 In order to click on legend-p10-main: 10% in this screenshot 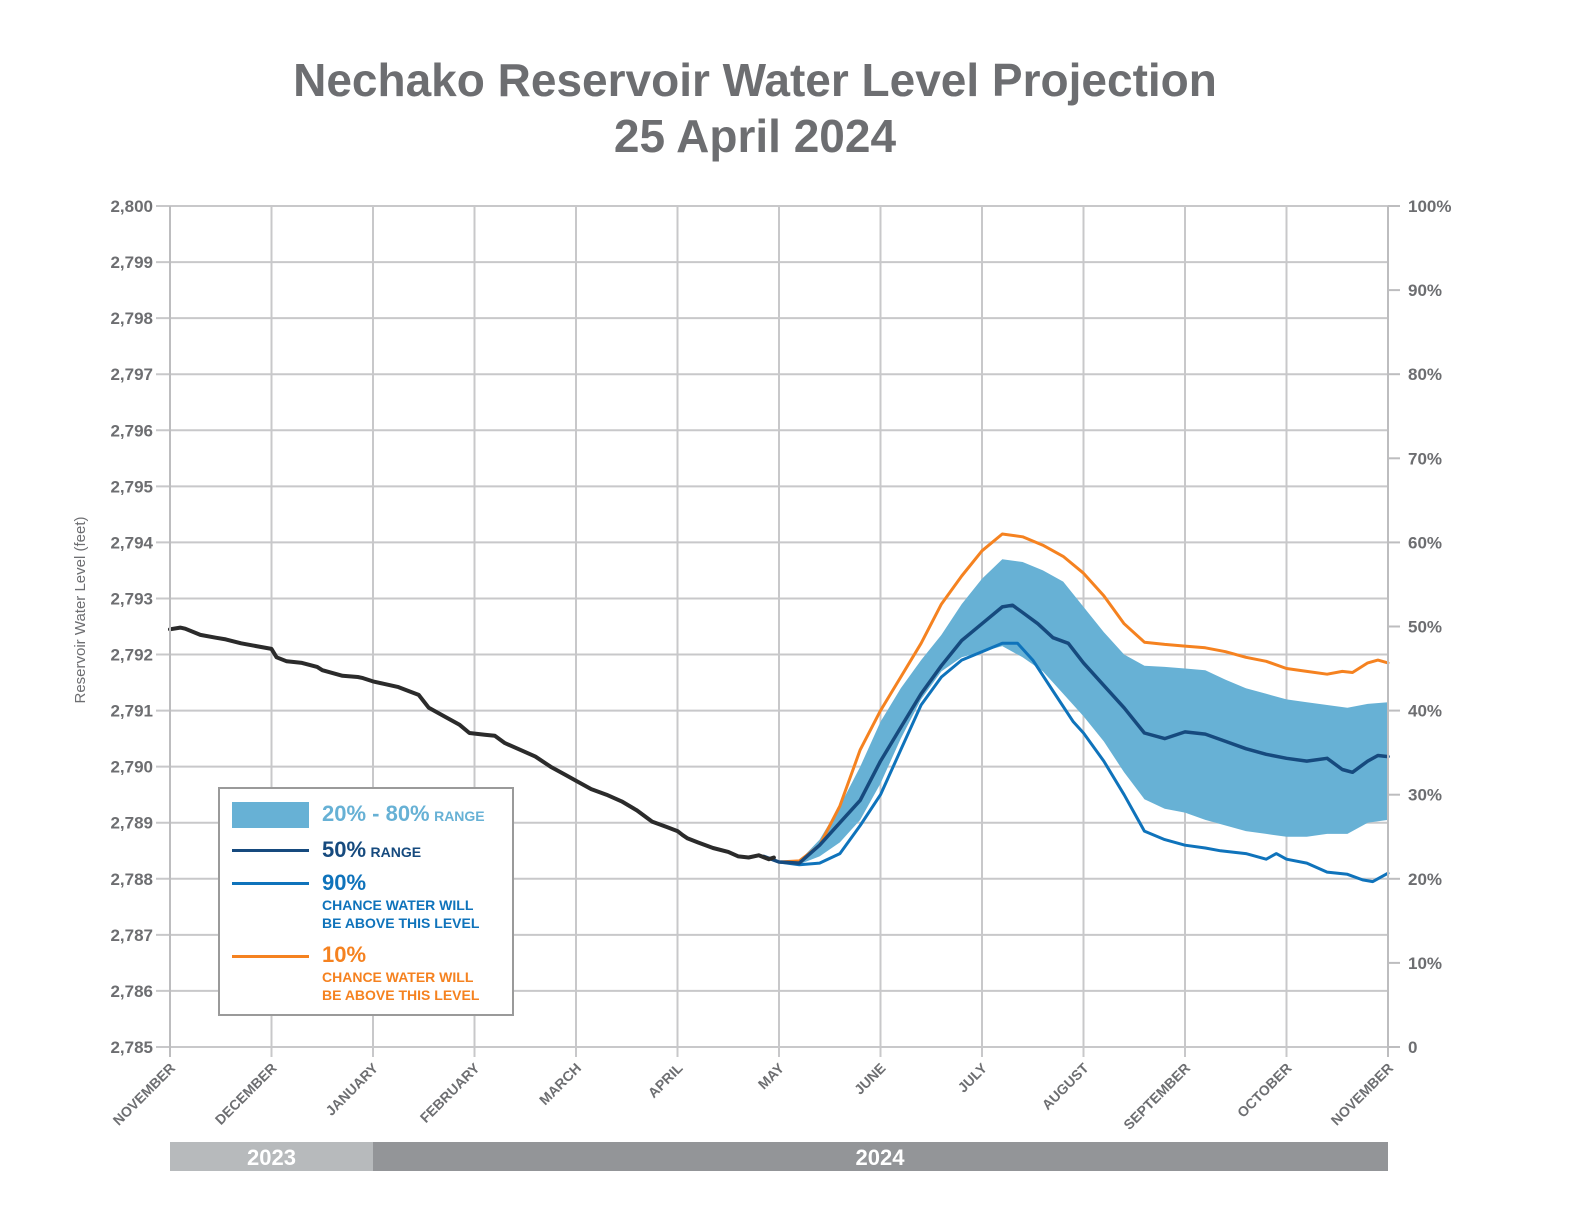, I will do `click(344, 954)`.